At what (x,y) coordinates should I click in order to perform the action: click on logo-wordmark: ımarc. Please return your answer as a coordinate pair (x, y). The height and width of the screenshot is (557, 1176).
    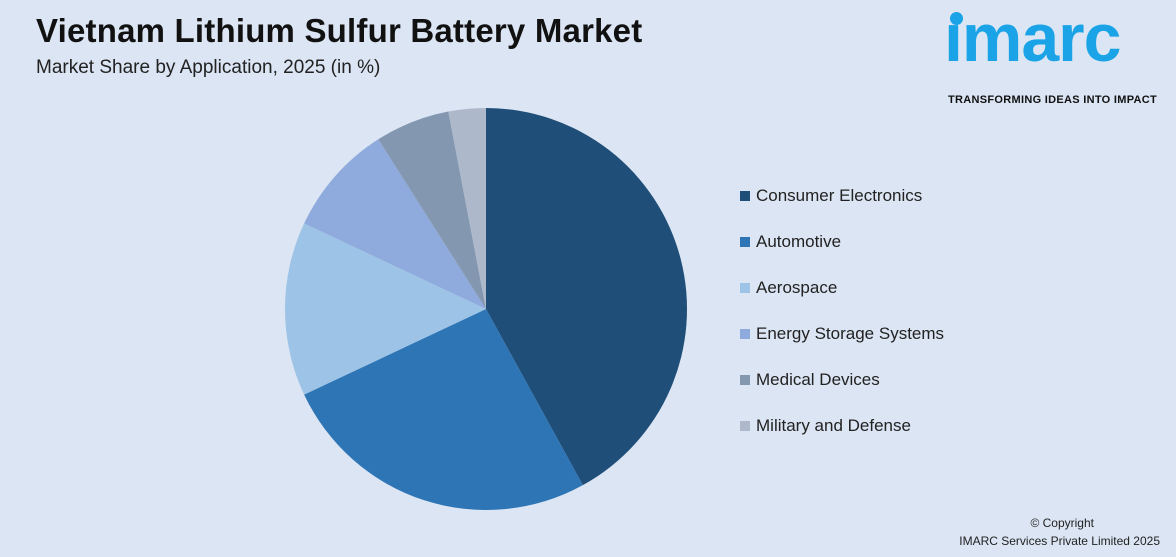
    Looking at the image, I should click on (1032, 38).